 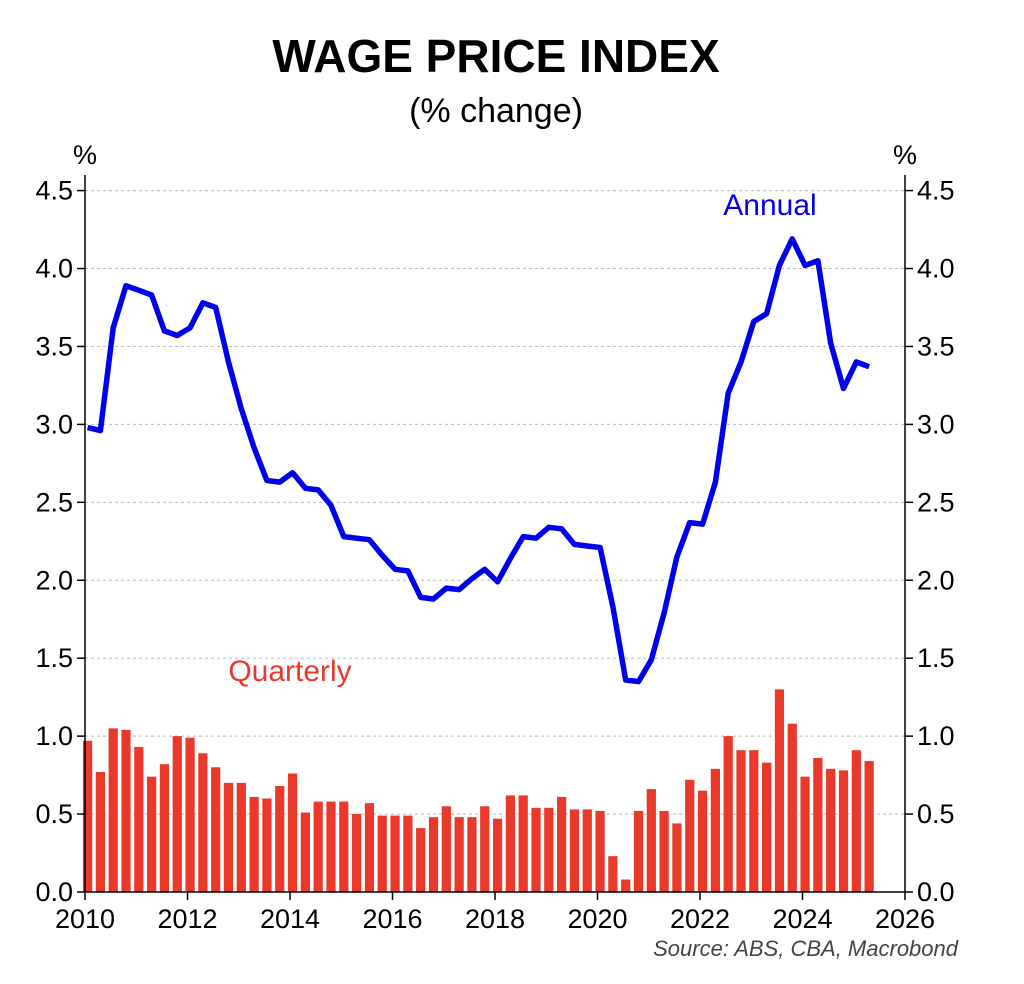 What do you see at coordinates (802, 919) in the screenshot?
I see `x-tick-label: 2024` at bounding box center [802, 919].